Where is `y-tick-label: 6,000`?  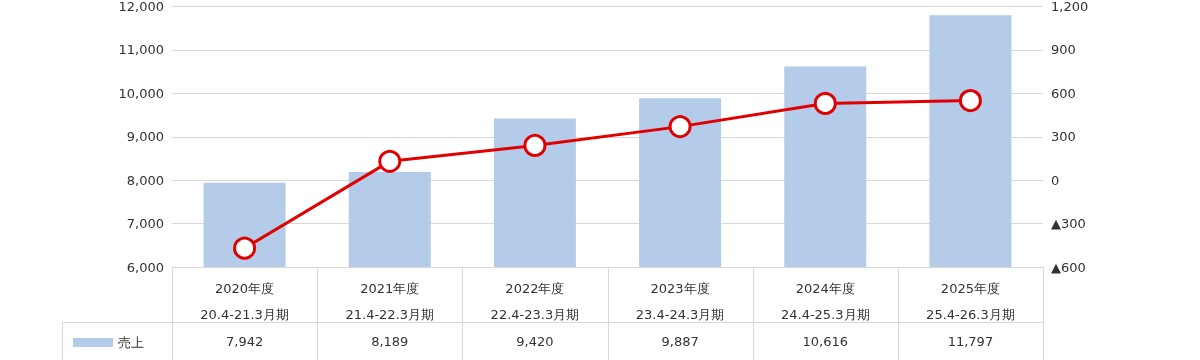 y-tick-label: 6,000 is located at coordinates (145, 267).